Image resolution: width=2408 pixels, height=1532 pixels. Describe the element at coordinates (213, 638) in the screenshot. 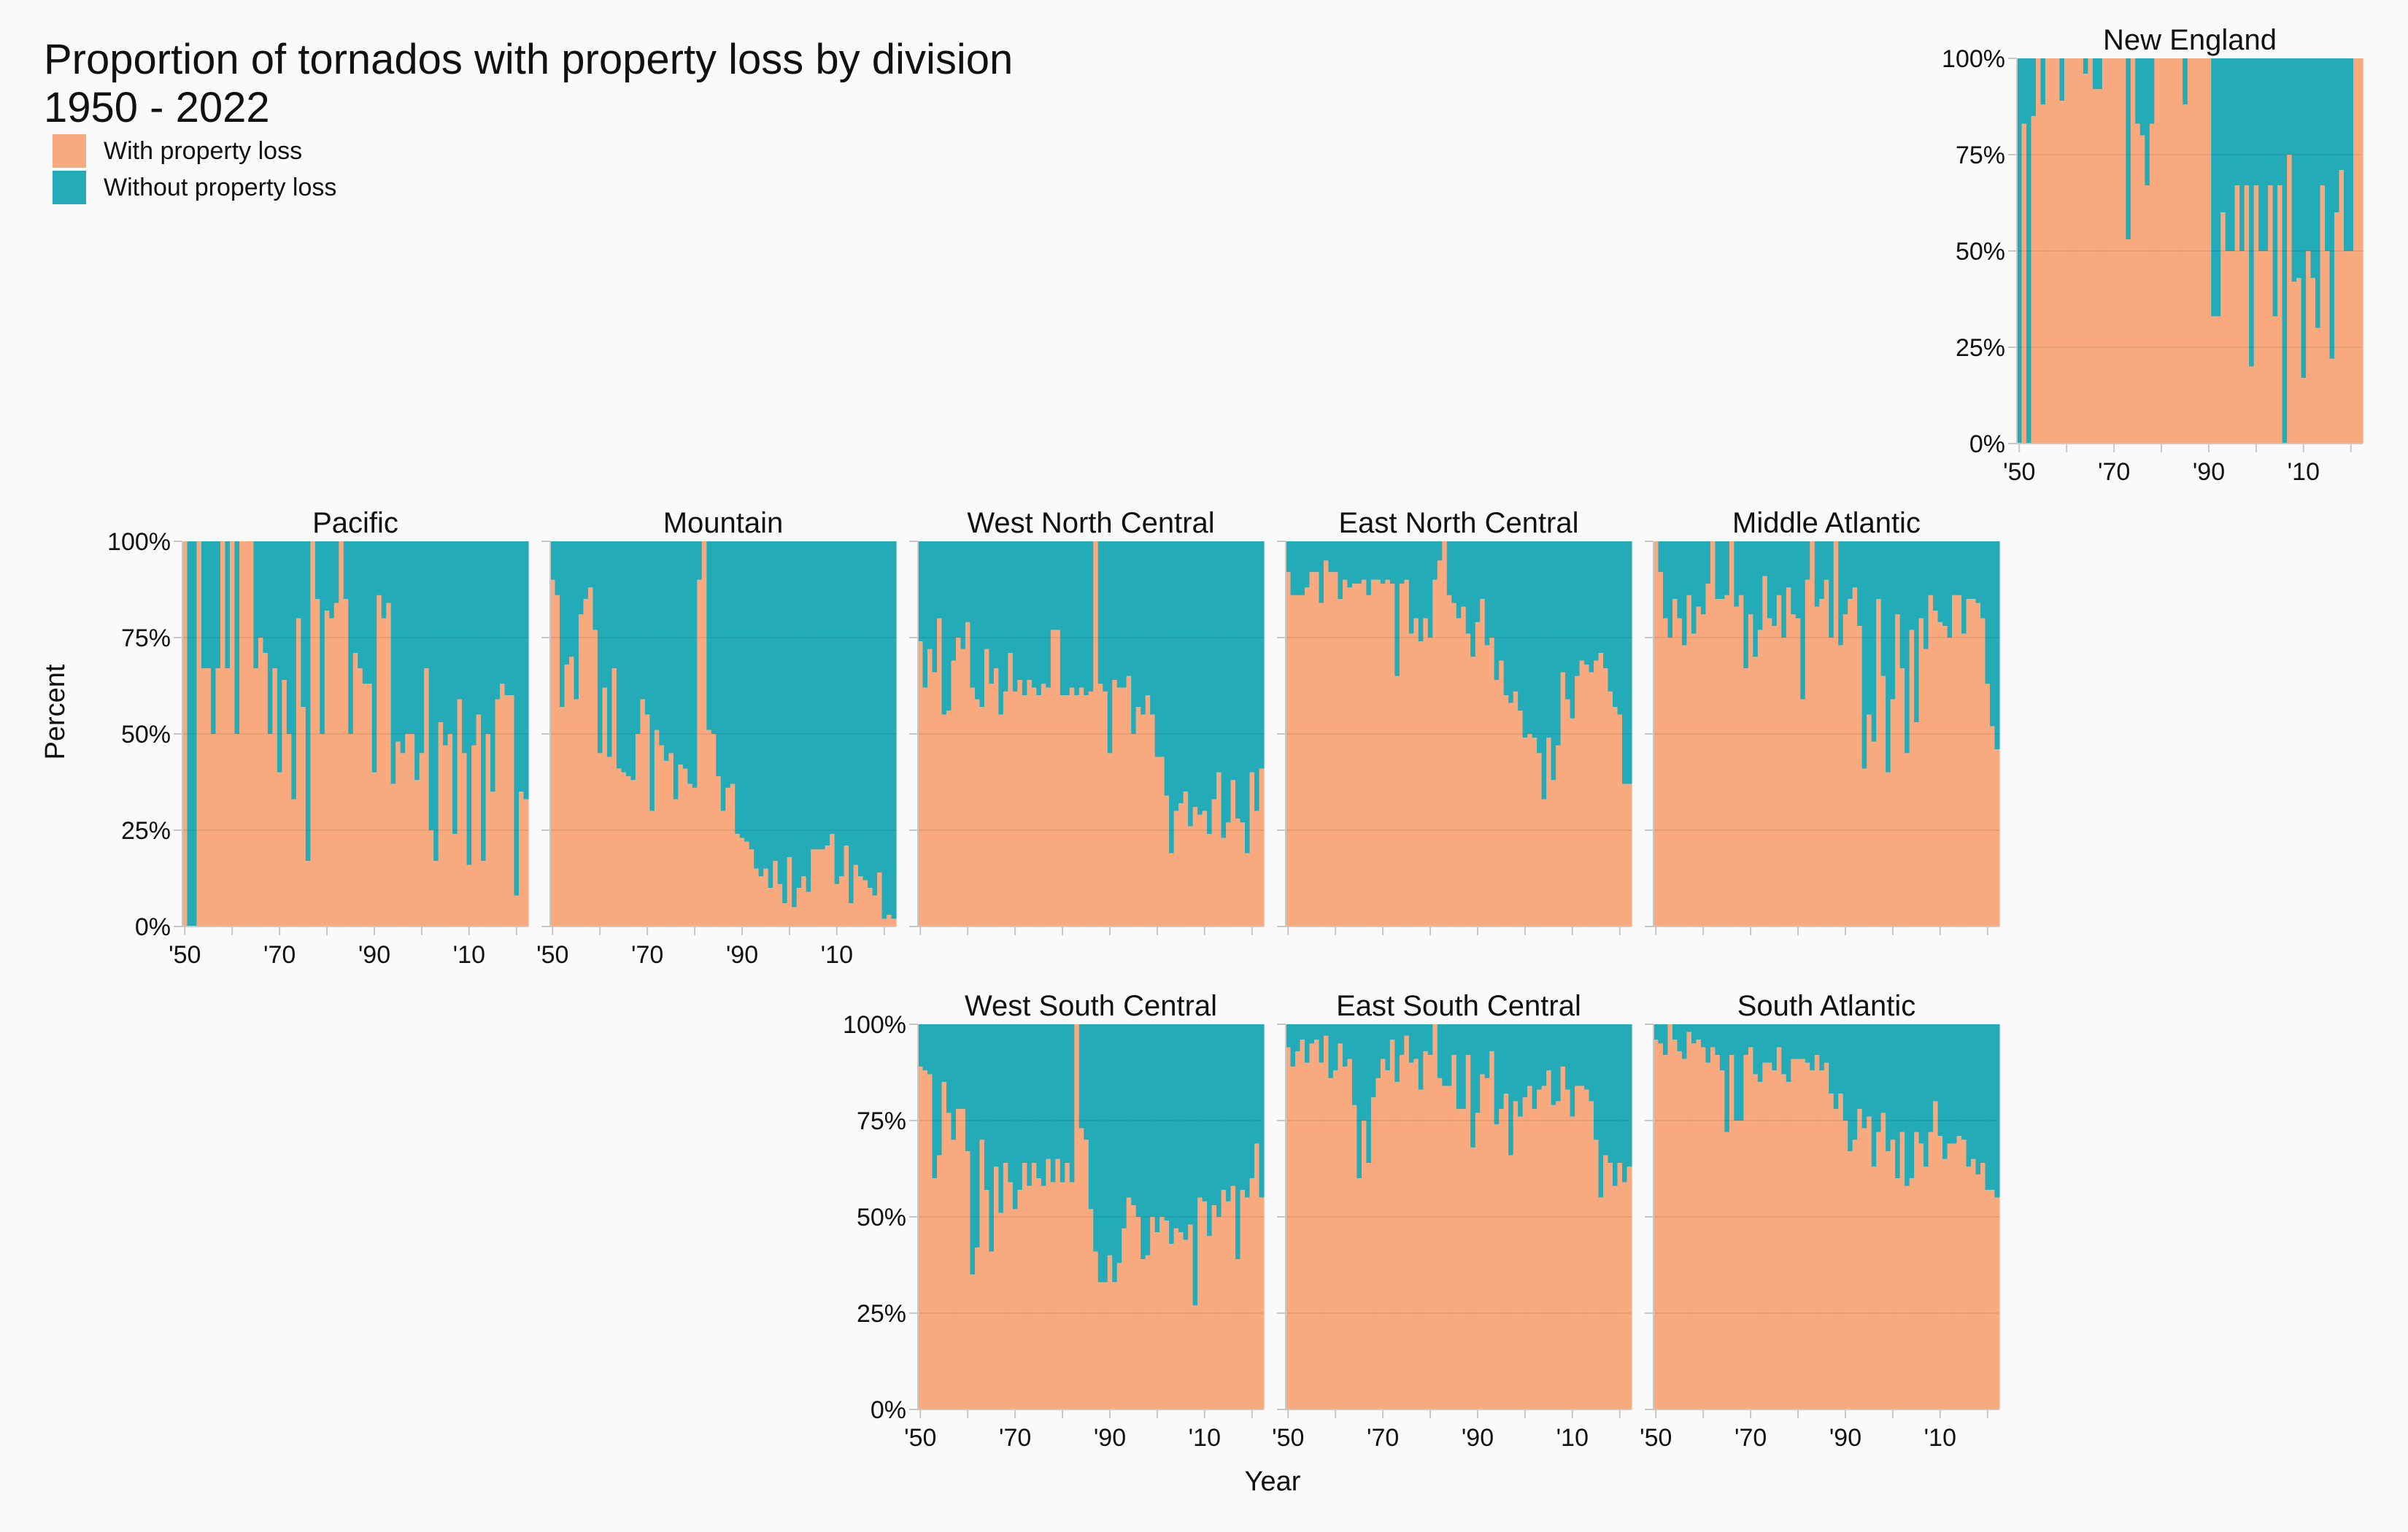

I see `bar-without-pacific-1956` at that location.